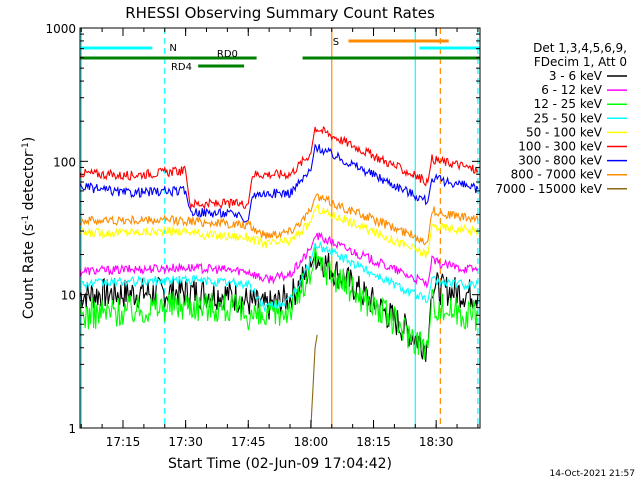  Describe the element at coordinates (280, 55) in the screenshot. I see `top-status-bars: N RD0 RD4 S` at that location.